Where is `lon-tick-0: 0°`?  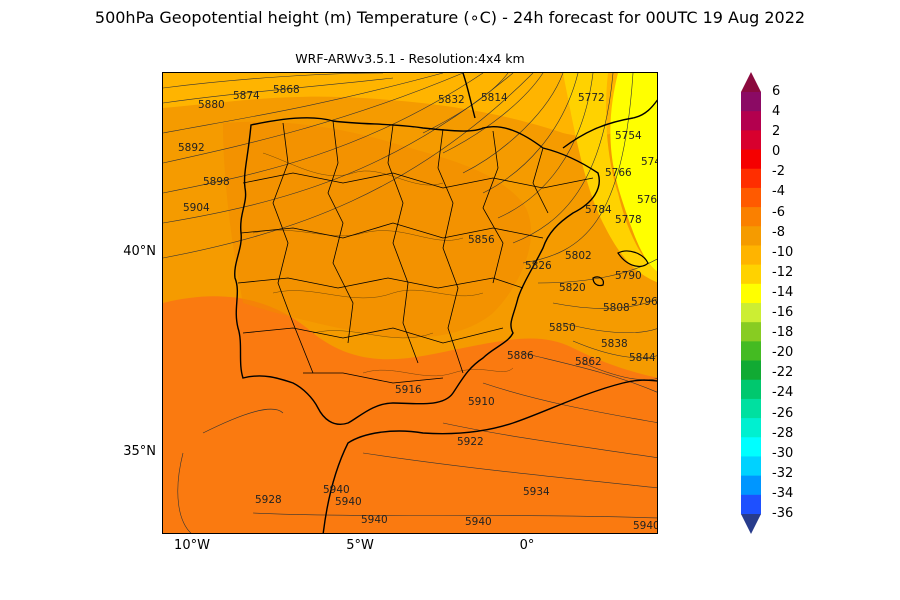 lon-tick-0: 0° is located at coordinates (527, 545).